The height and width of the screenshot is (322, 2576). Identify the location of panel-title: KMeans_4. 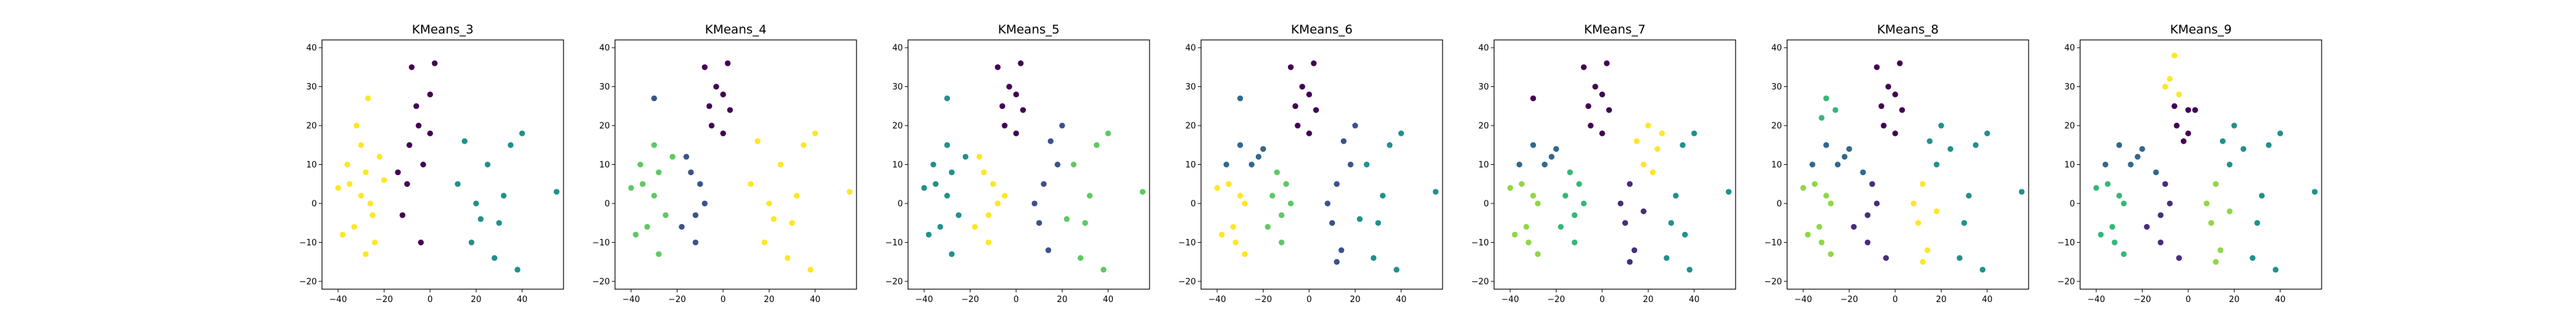
(736, 30).